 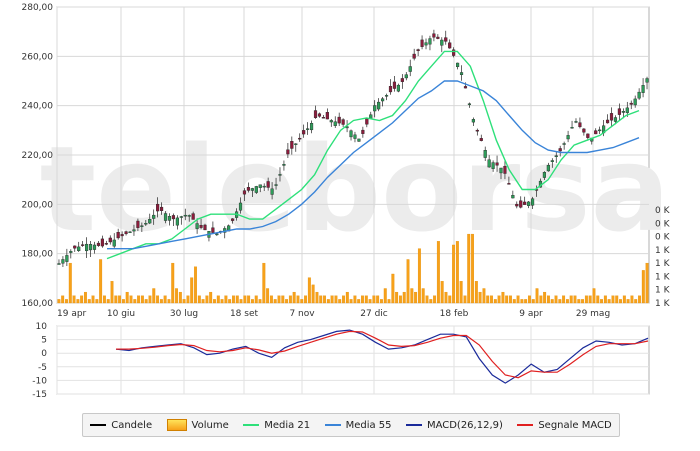 What do you see at coordinates (244, 314) in the screenshot?
I see `x-tick-label: 18 set` at bounding box center [244, 314].